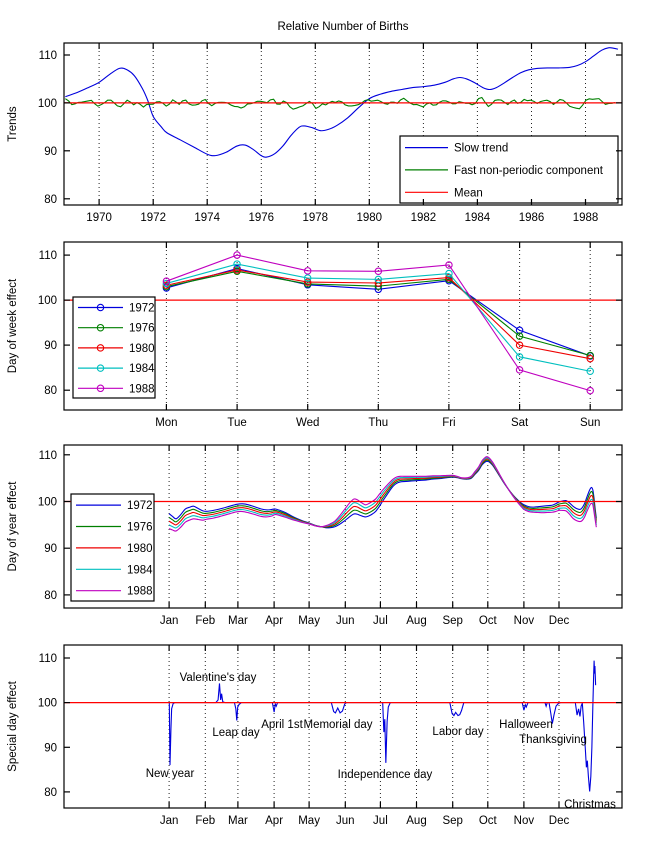 This screenshot has width=656, height=856. Describe the element at coordinates (238, 821) in the screenshot. I see `xtick-label-Mar: Mar` at that location.